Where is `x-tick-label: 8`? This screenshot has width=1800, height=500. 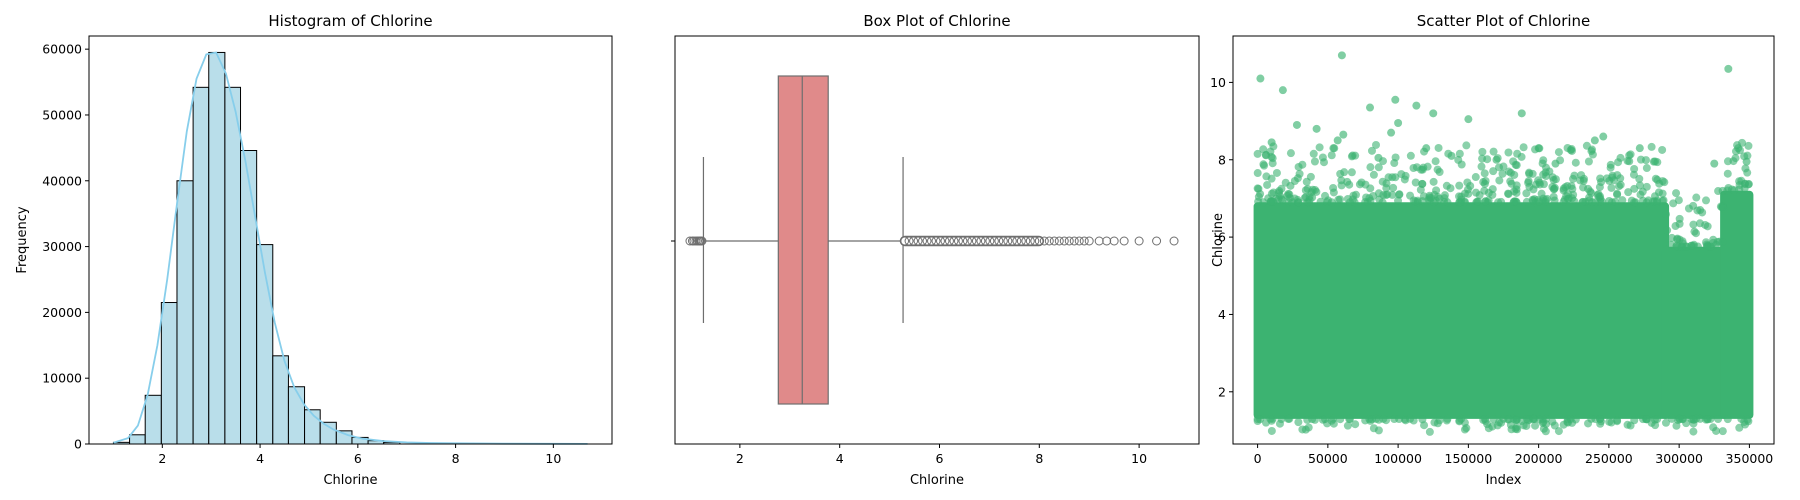
x-tick-label: 8 is located at coordinates (1039, 458).